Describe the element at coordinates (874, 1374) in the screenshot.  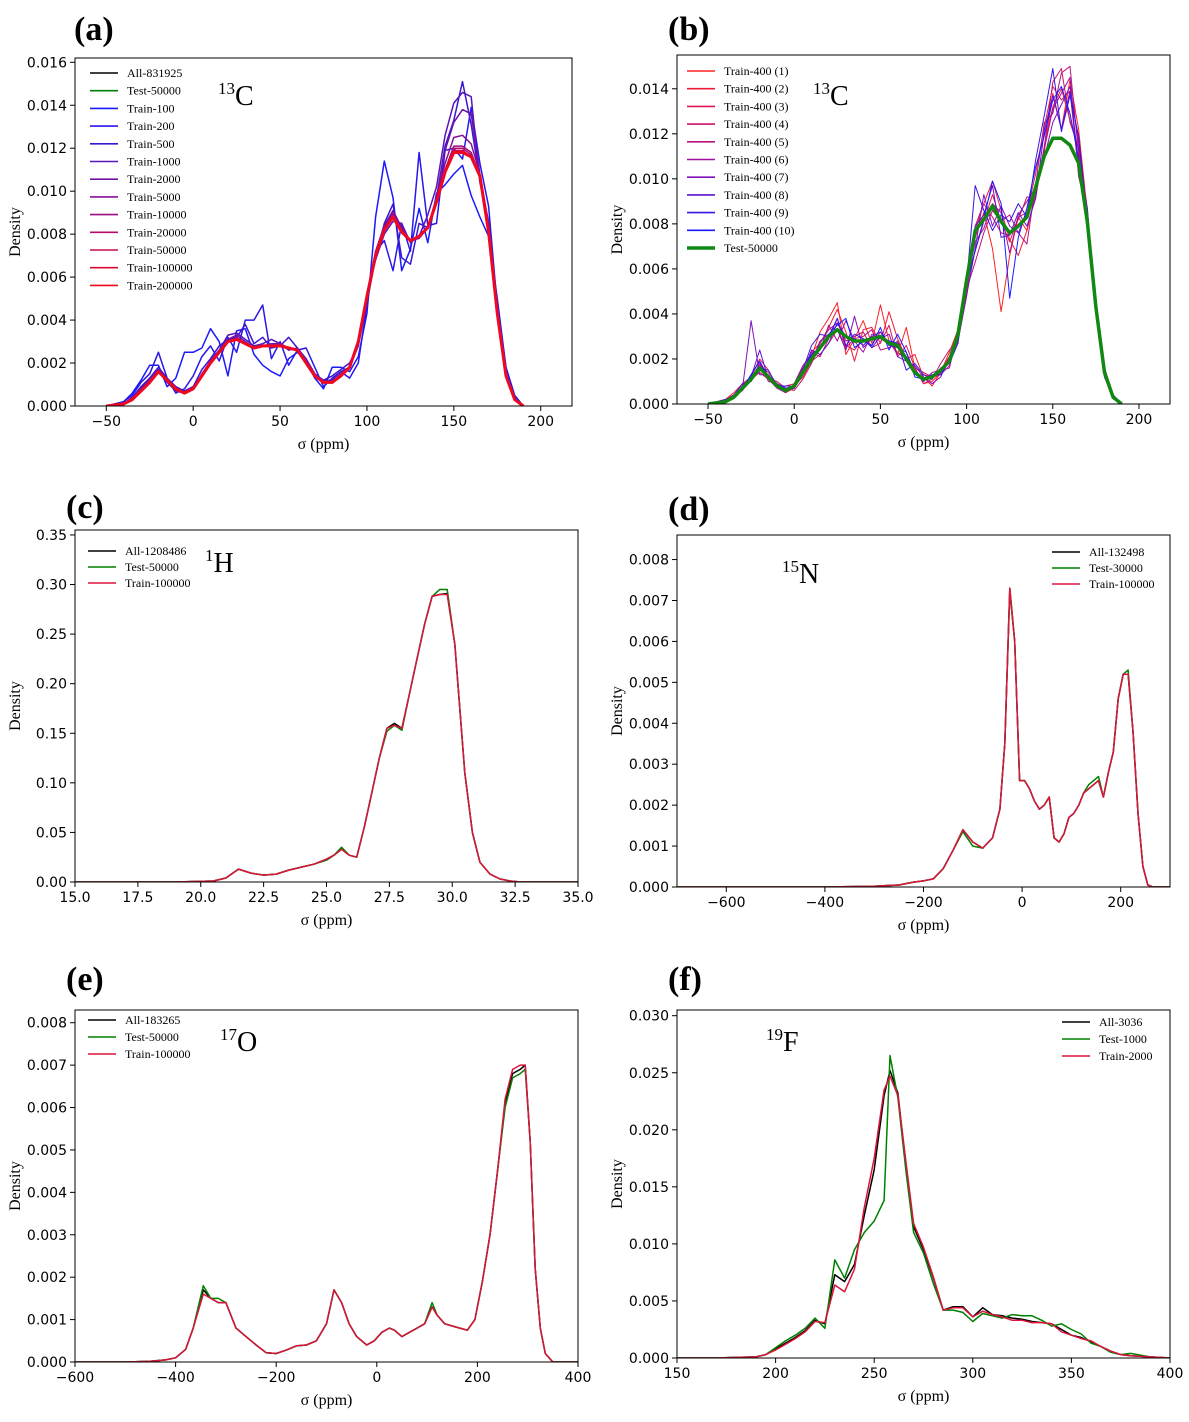
I see `x-tick-label: 250` at that location.